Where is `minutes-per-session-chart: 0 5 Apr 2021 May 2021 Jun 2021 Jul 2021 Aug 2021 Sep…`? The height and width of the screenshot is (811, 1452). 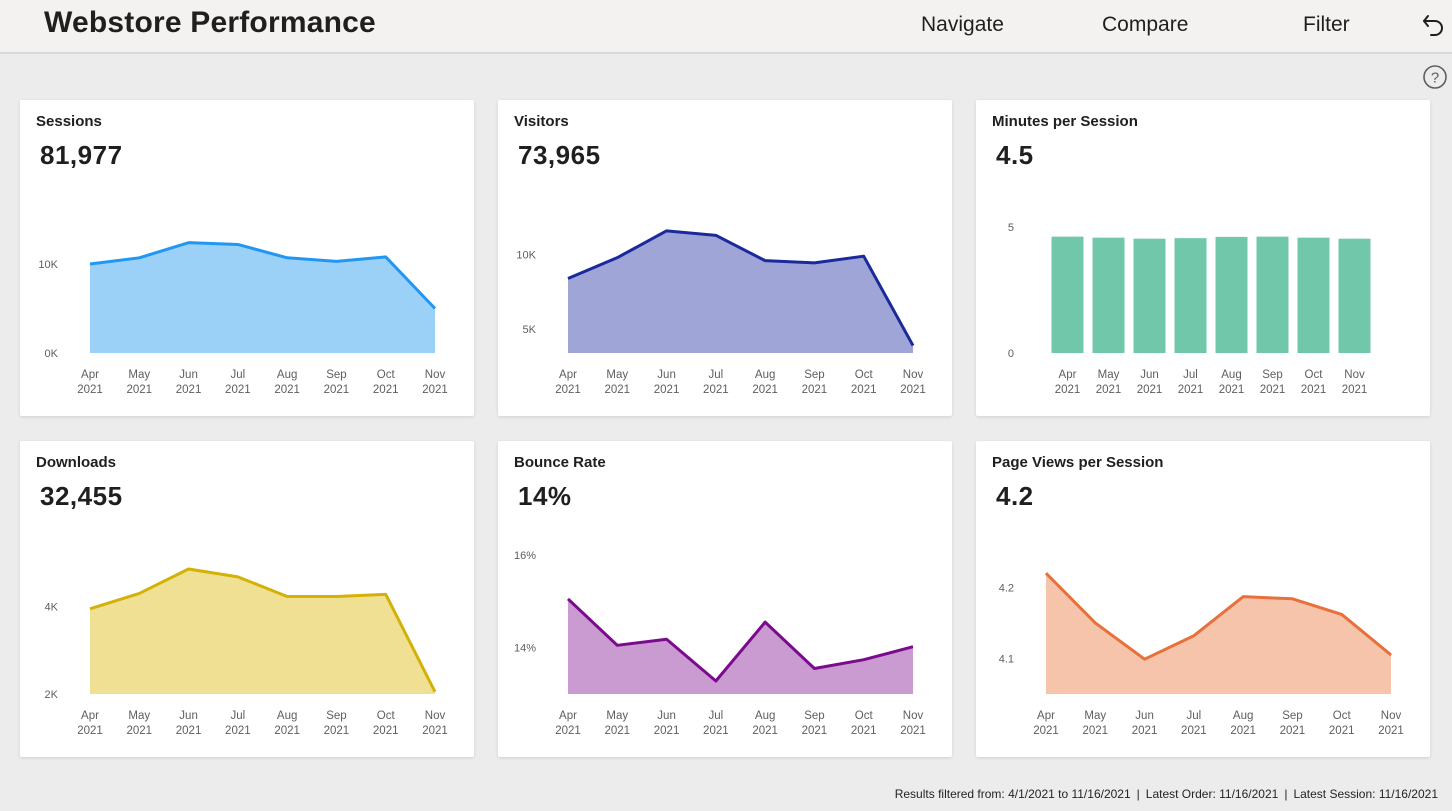
minutes-per-session-chart: 0 5 Apr 2021 May 2021 Jun 2021 Jul 2021 Aug 2021 Sep… is located at coordinates (1189, 309).